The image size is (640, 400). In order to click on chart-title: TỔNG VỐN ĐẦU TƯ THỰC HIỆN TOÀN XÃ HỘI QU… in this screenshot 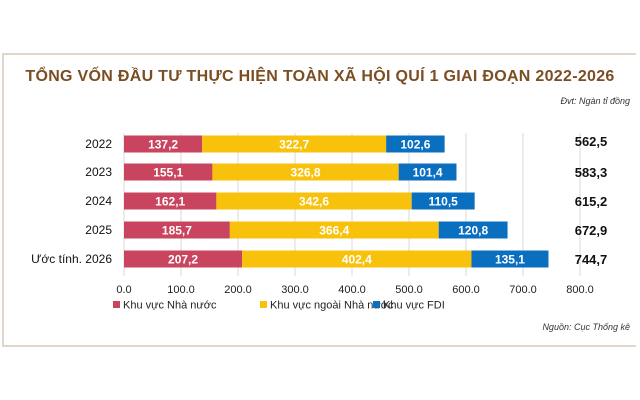, I will do `click(320, 76)`.